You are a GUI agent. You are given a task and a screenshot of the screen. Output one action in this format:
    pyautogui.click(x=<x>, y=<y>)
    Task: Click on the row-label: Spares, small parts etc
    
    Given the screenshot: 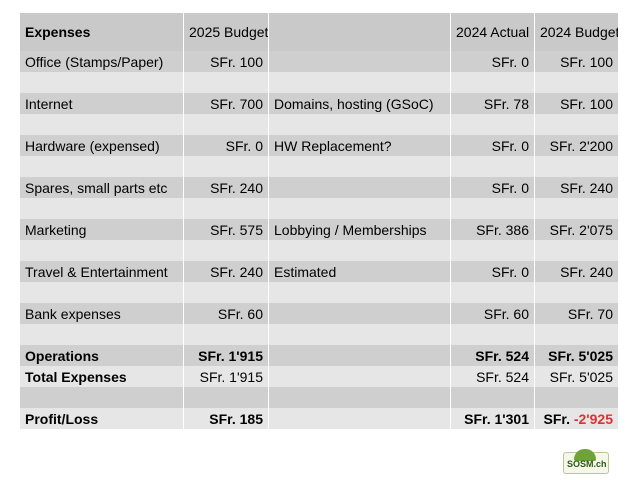 What is the action you would take?
    pyautogui.click(x=102, y=187)
    